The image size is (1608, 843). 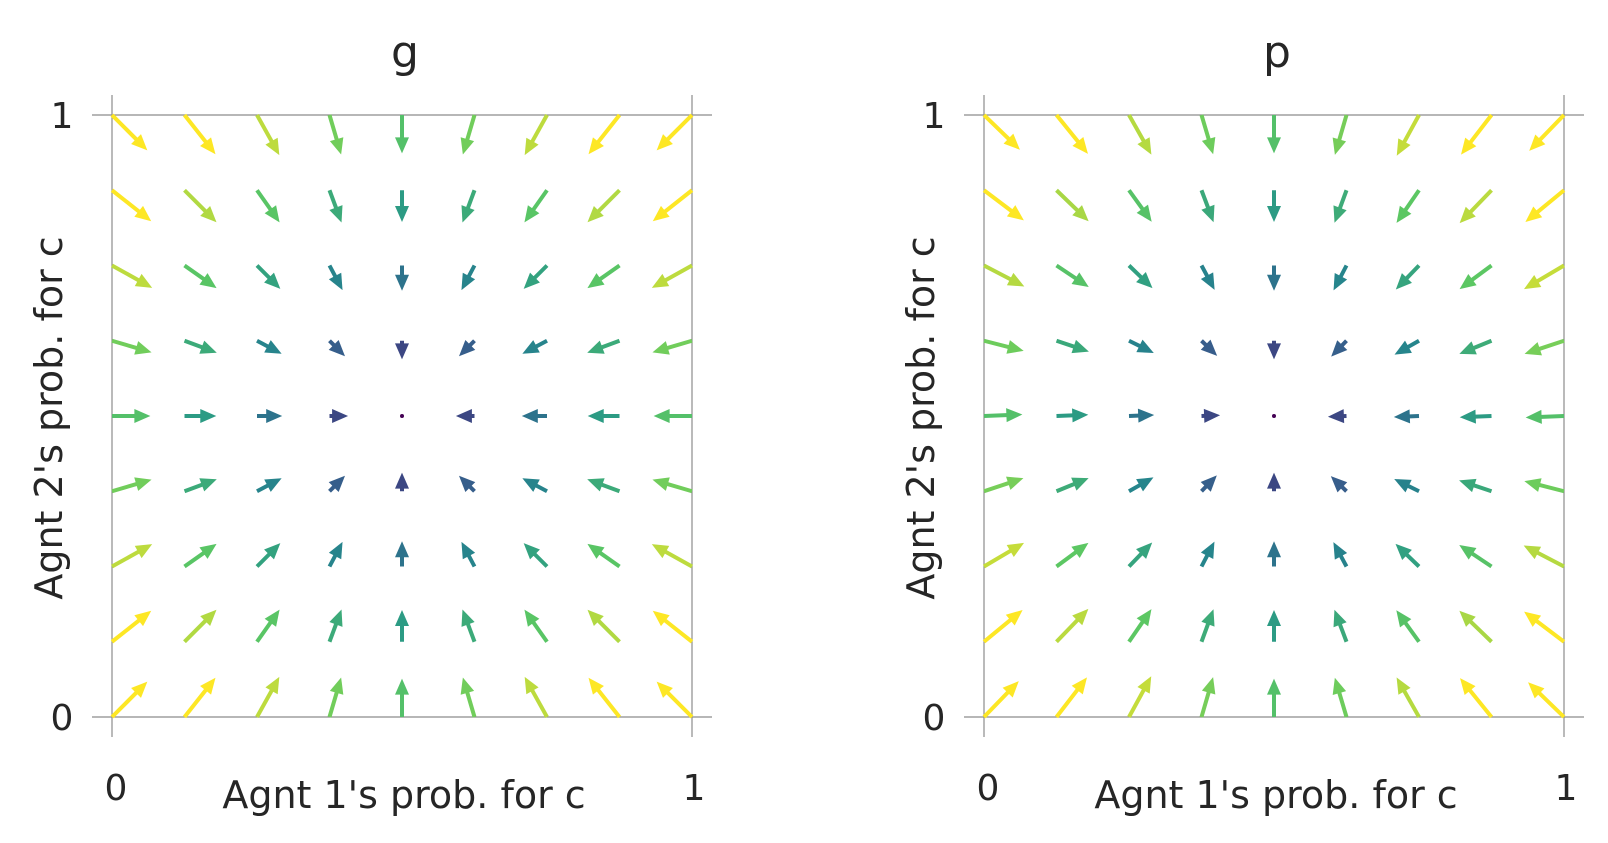 I want to click on panel-title: g, so click(x=405, y=52).